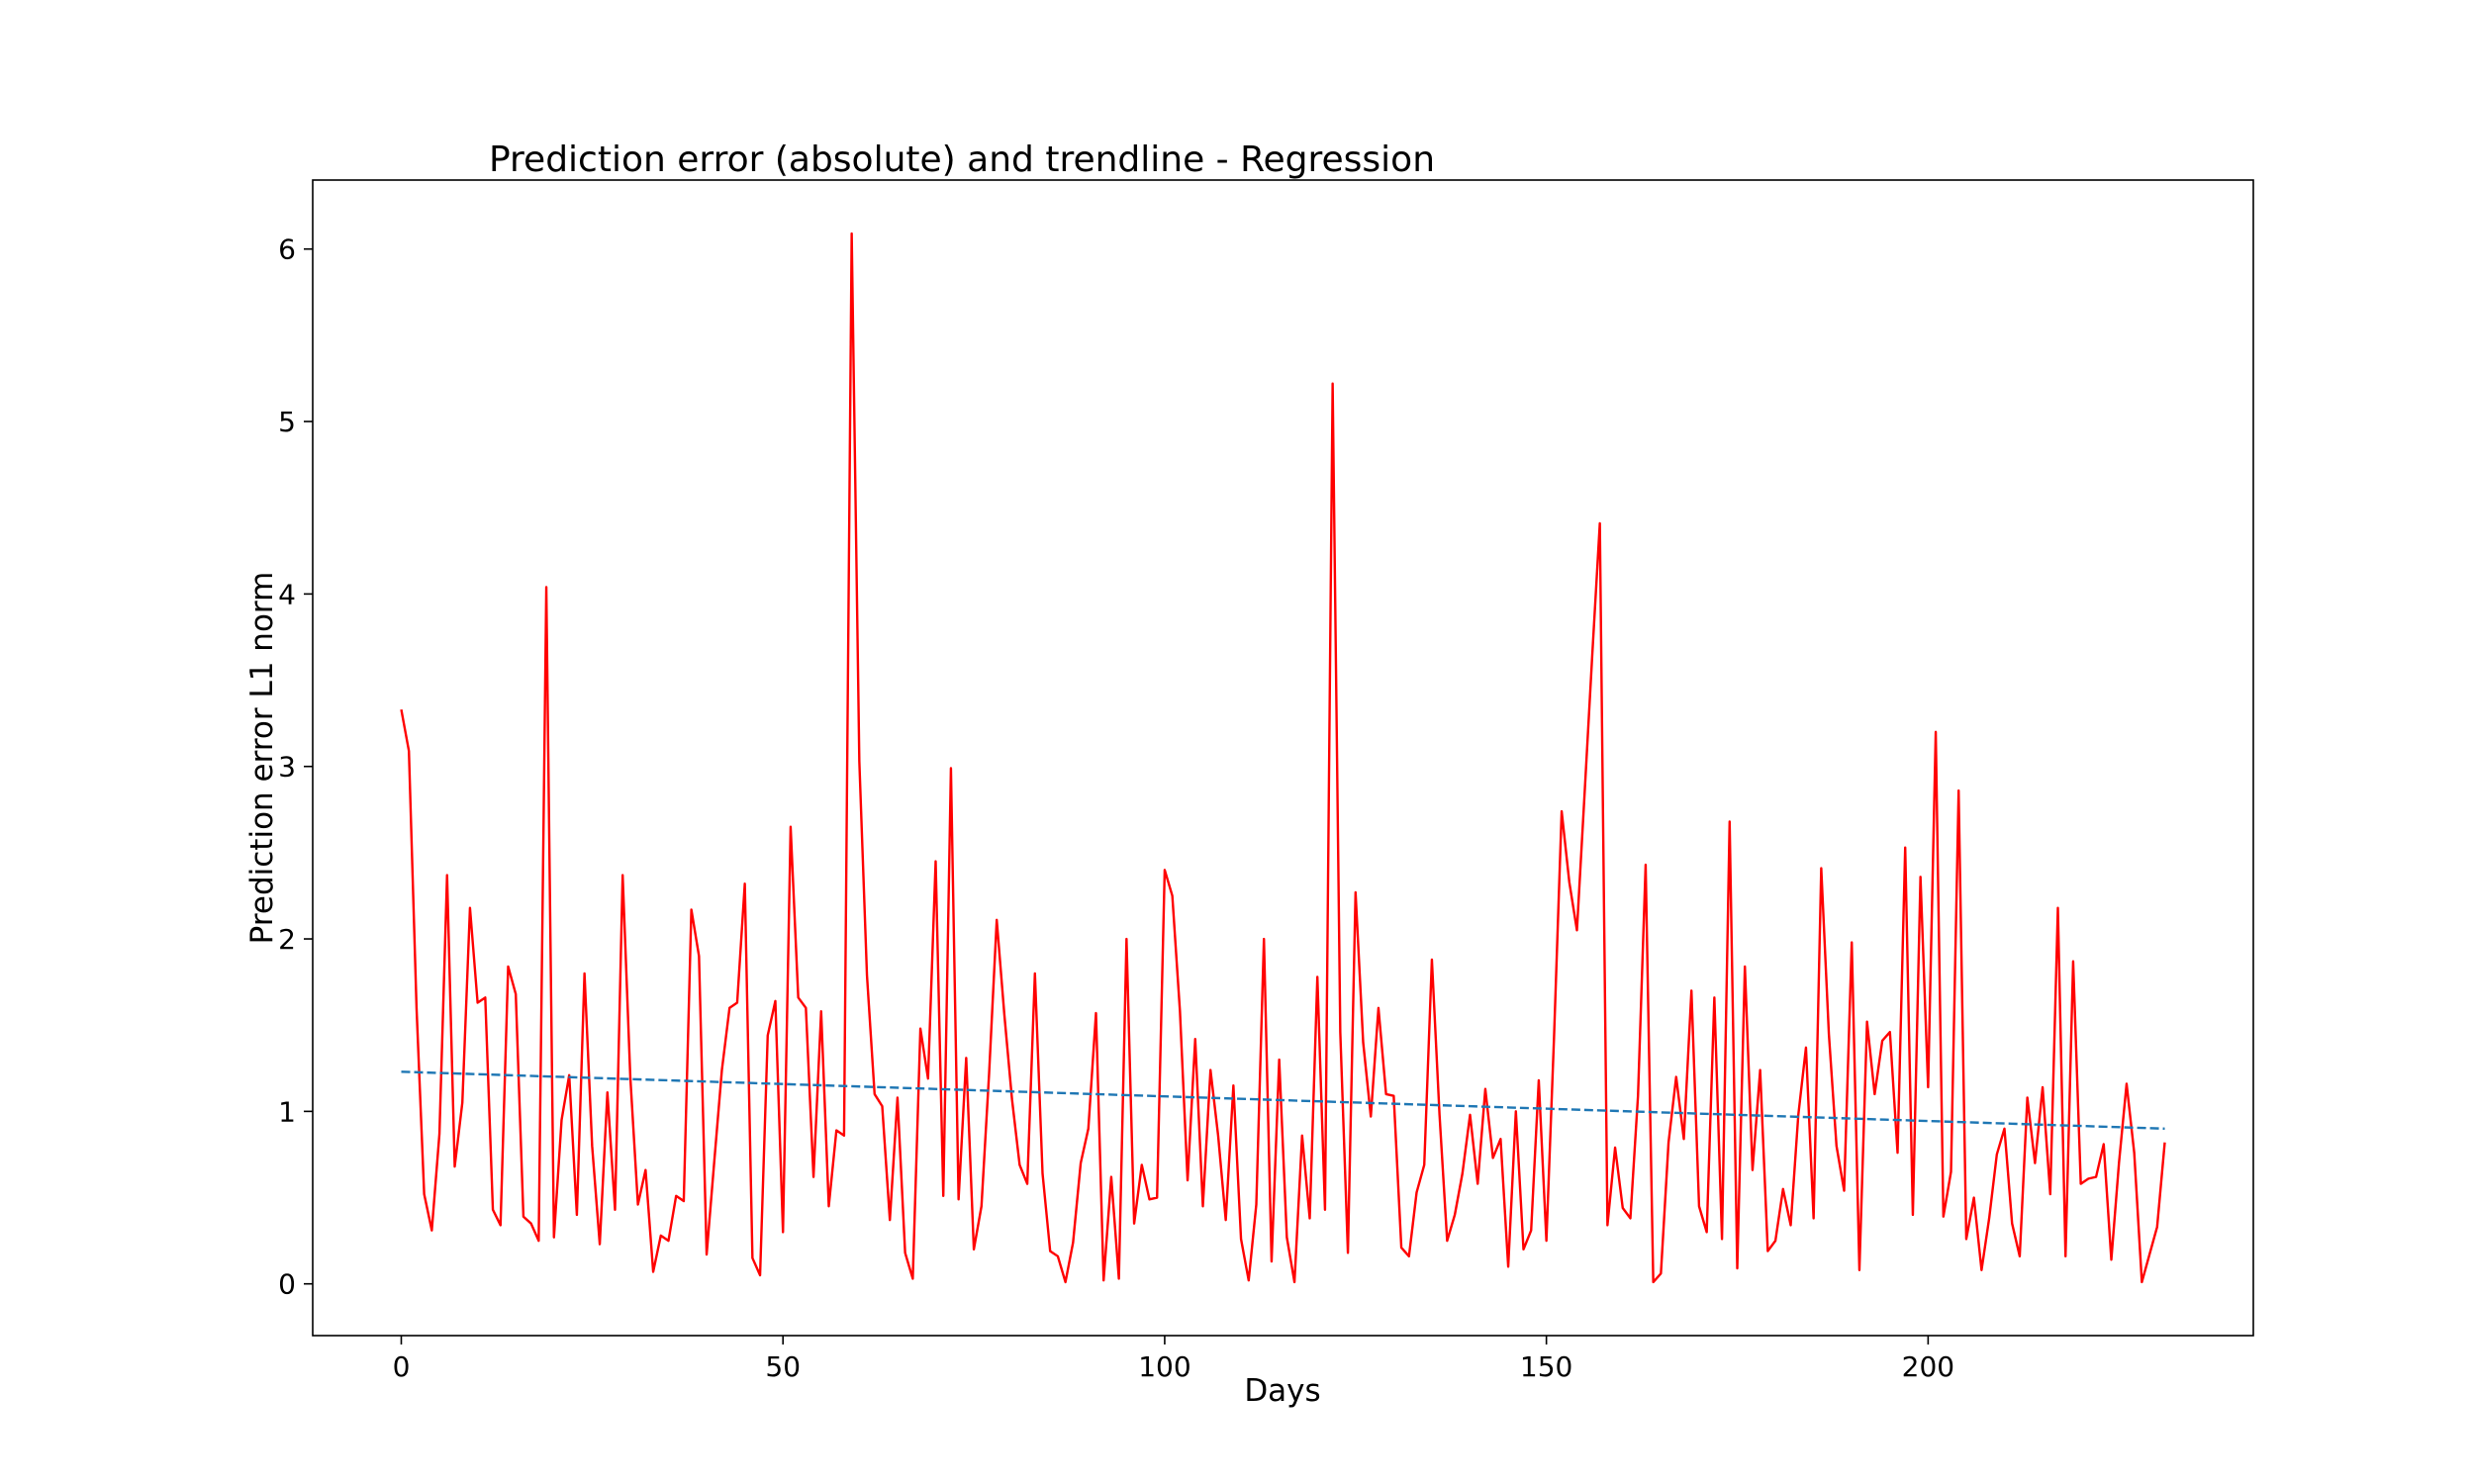 This screenshot has width=2474, height=1484. What do you see at coordinates (1546, 1366) in the screenshot?
I see `x-tick-label: 150` at bounding box center [1546, 1366].